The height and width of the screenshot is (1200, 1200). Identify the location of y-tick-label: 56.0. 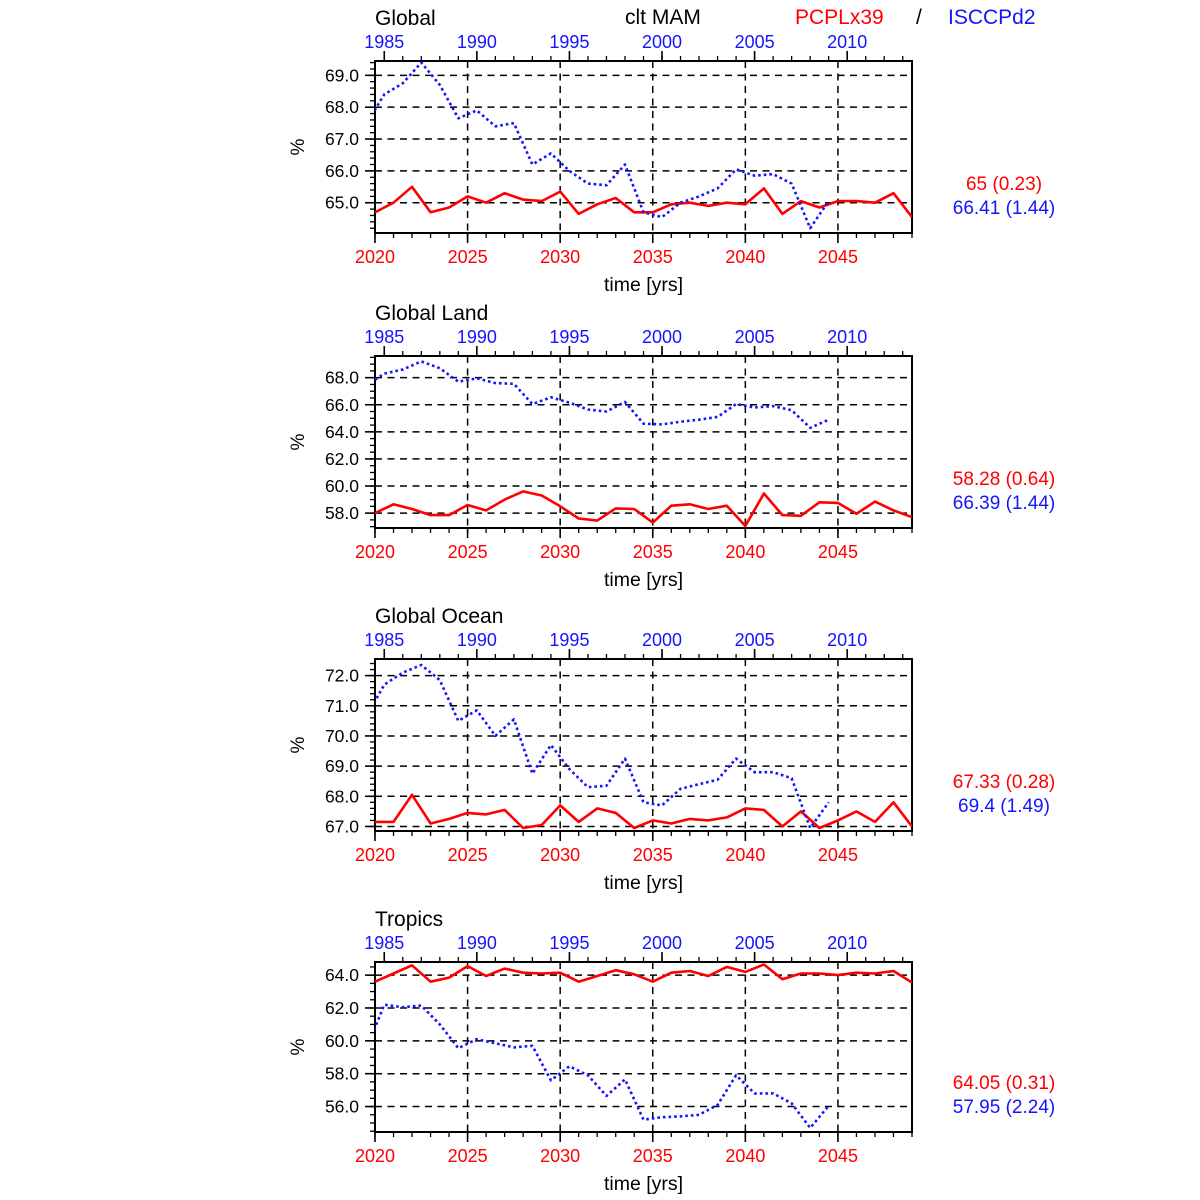
(342, 1107).